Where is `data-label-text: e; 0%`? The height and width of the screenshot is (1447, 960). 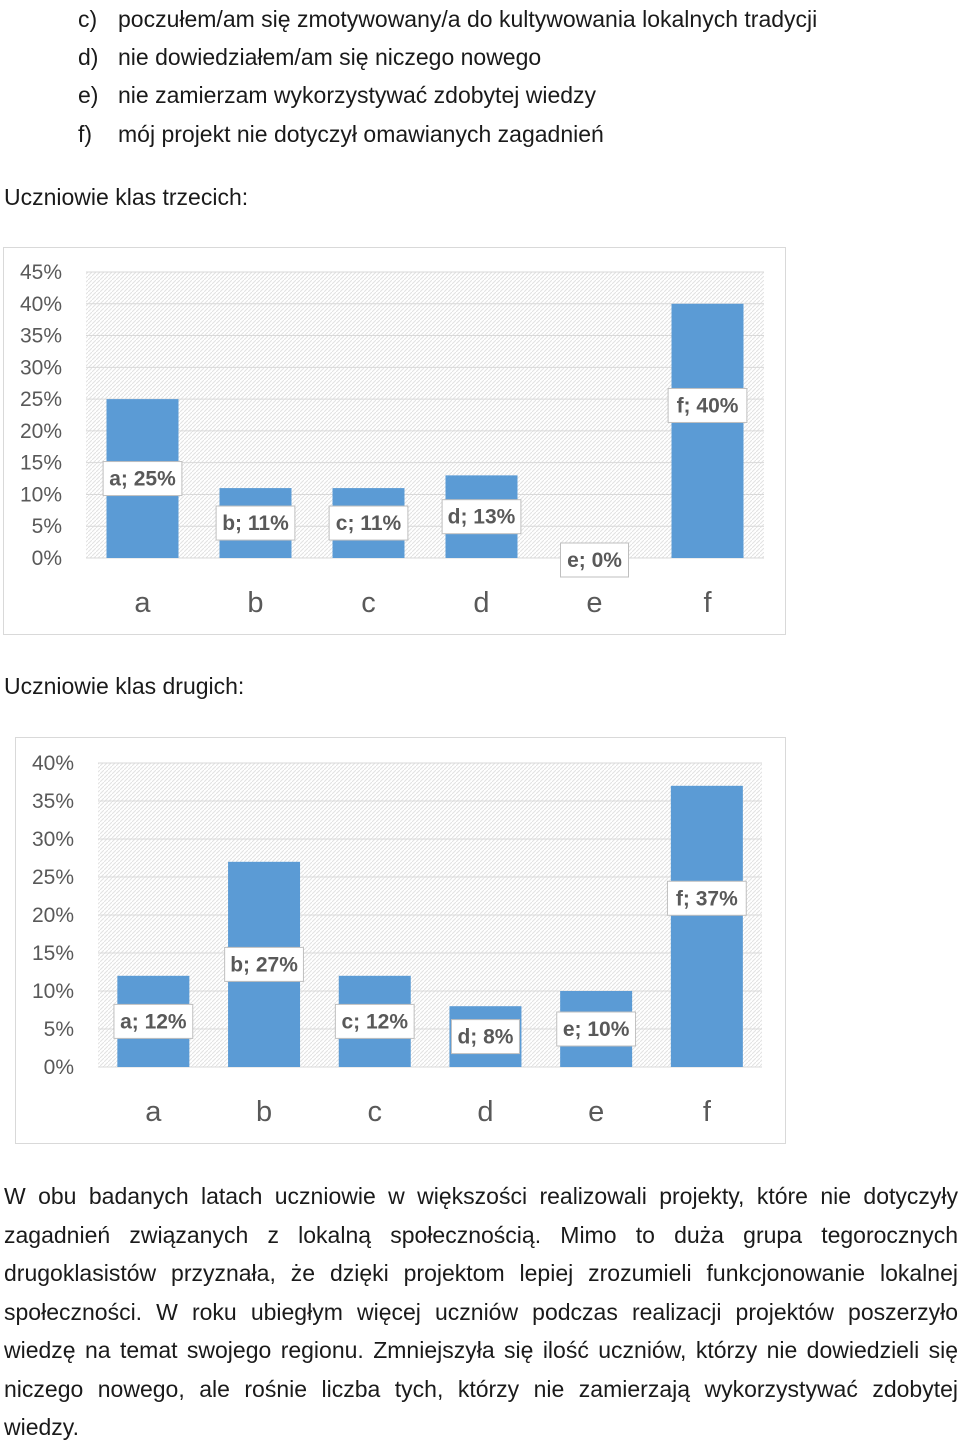
data-label-text: e; 0% is located at coordinates (594, 560).